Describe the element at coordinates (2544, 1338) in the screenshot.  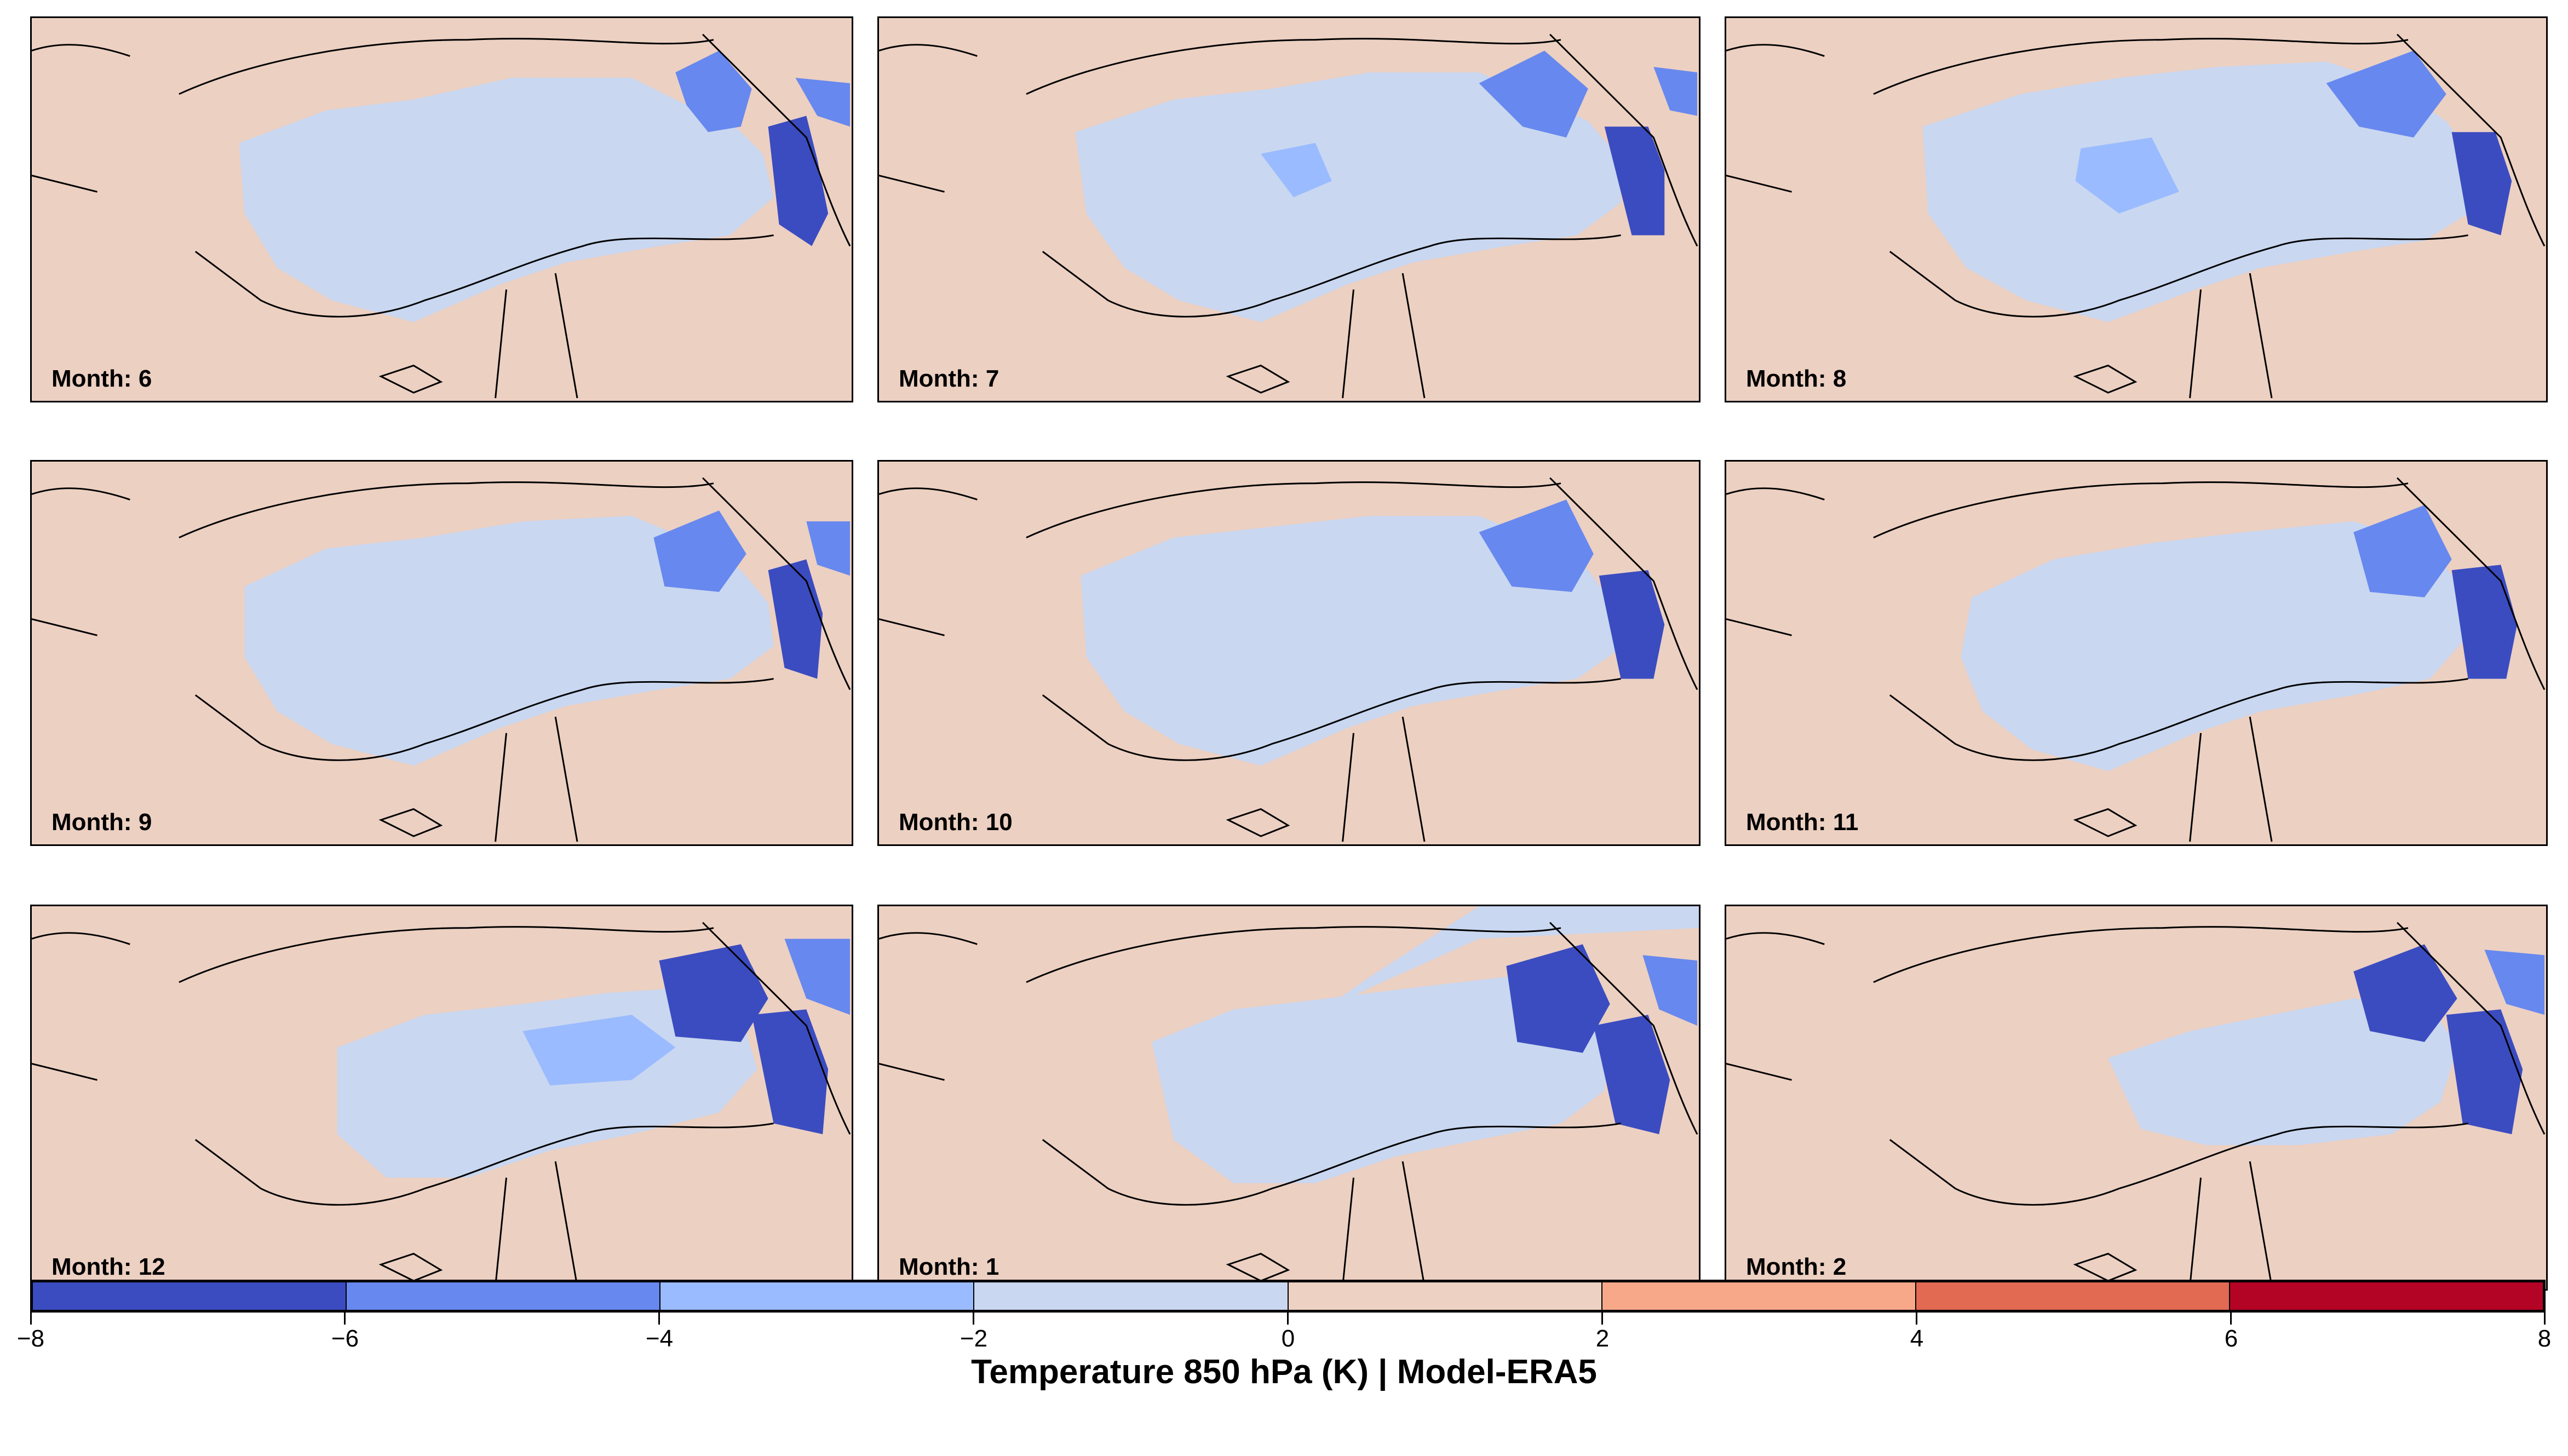
I see `colorbar-tick-label: 8` at that location.